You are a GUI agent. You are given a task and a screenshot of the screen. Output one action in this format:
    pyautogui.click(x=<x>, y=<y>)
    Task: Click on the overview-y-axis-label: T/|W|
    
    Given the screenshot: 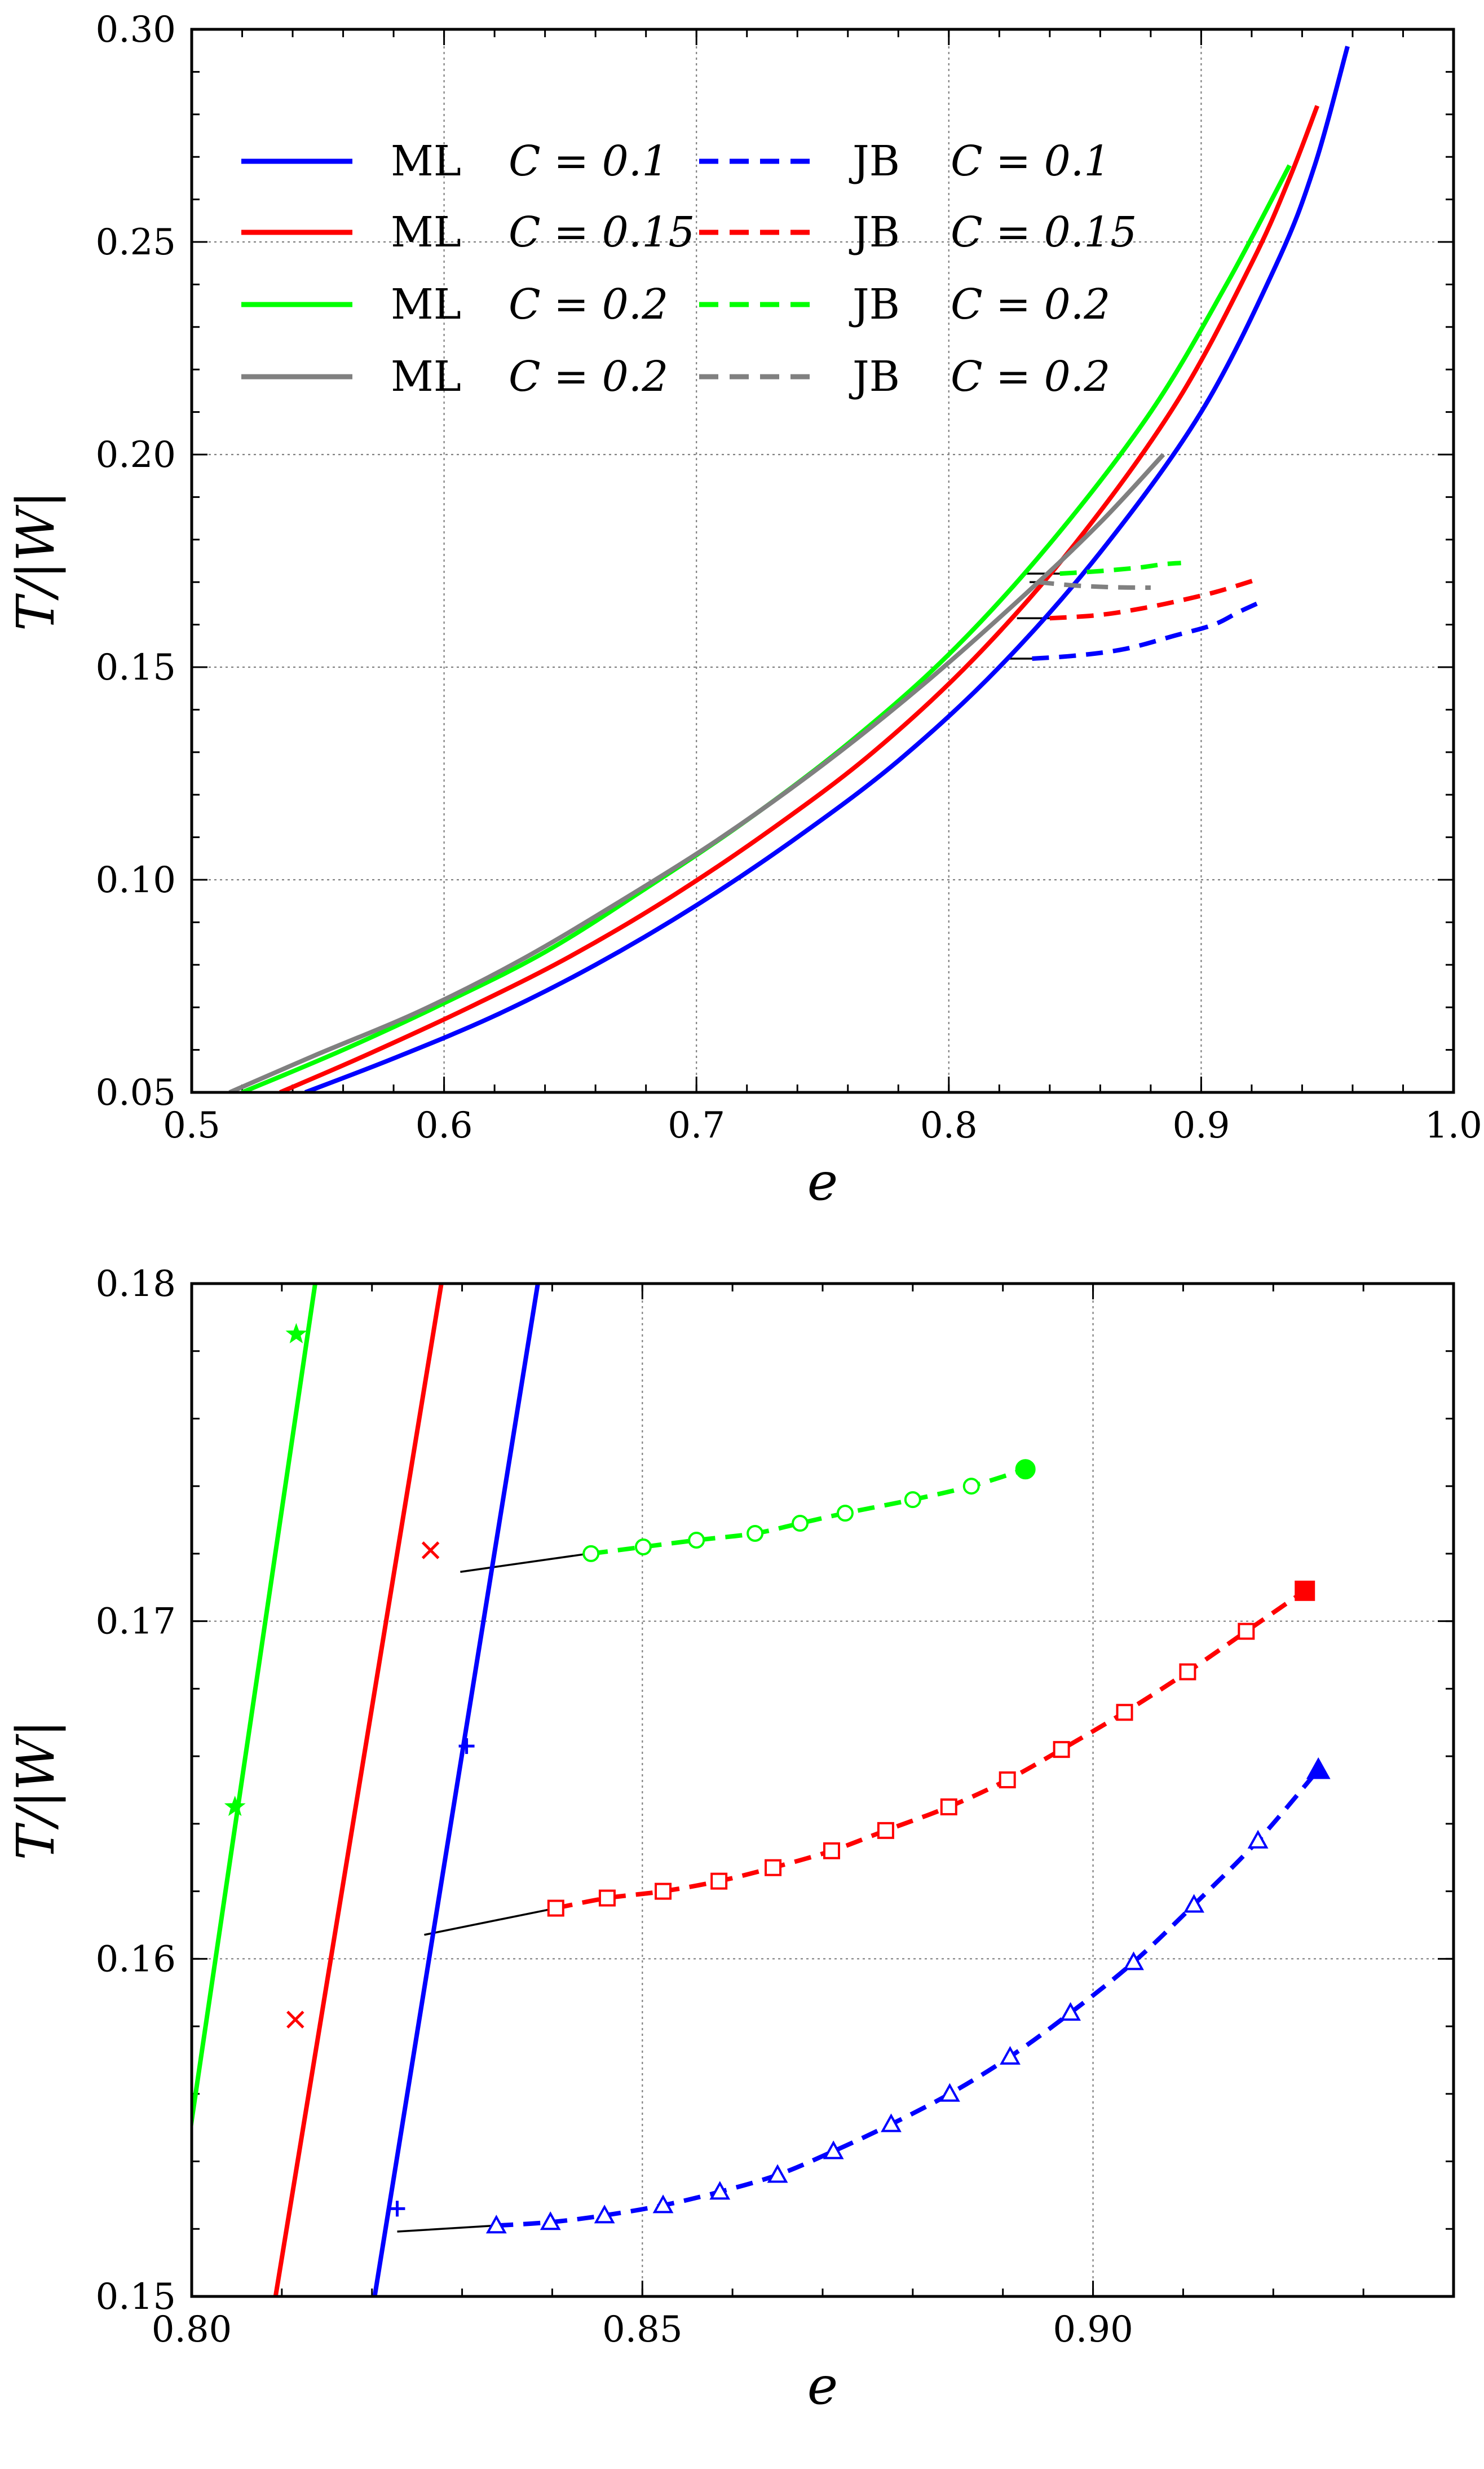 What is the action you would take?
    pyautogui.click(x=36, y=561)
    